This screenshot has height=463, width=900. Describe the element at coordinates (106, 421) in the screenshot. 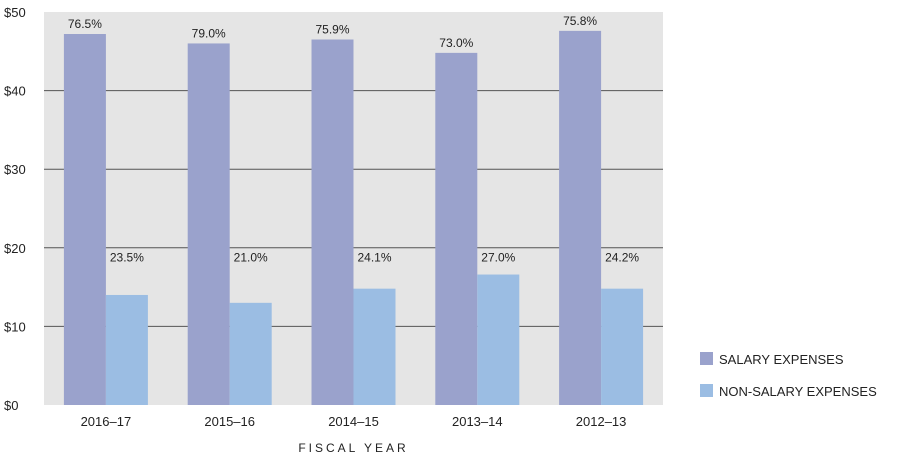

I see `x-tick-label: 2016–17` at that location.